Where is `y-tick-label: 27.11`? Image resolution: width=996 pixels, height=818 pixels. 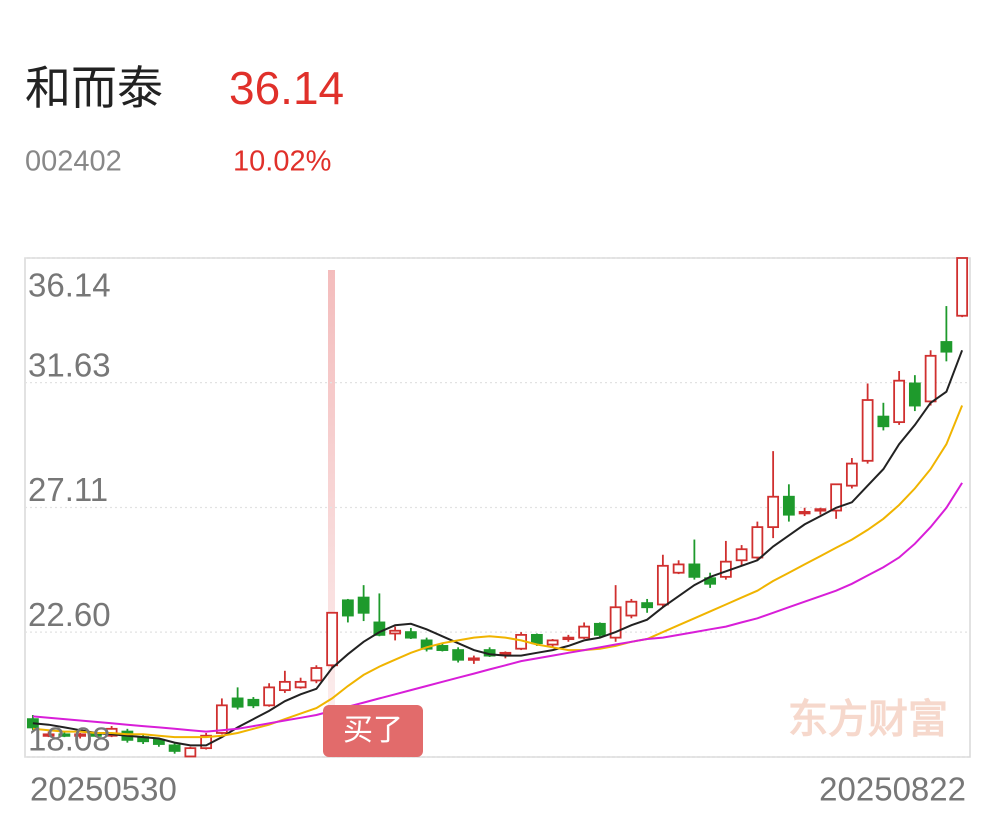 y-tick-label: 27.11 is located at coordinates (68, 489).